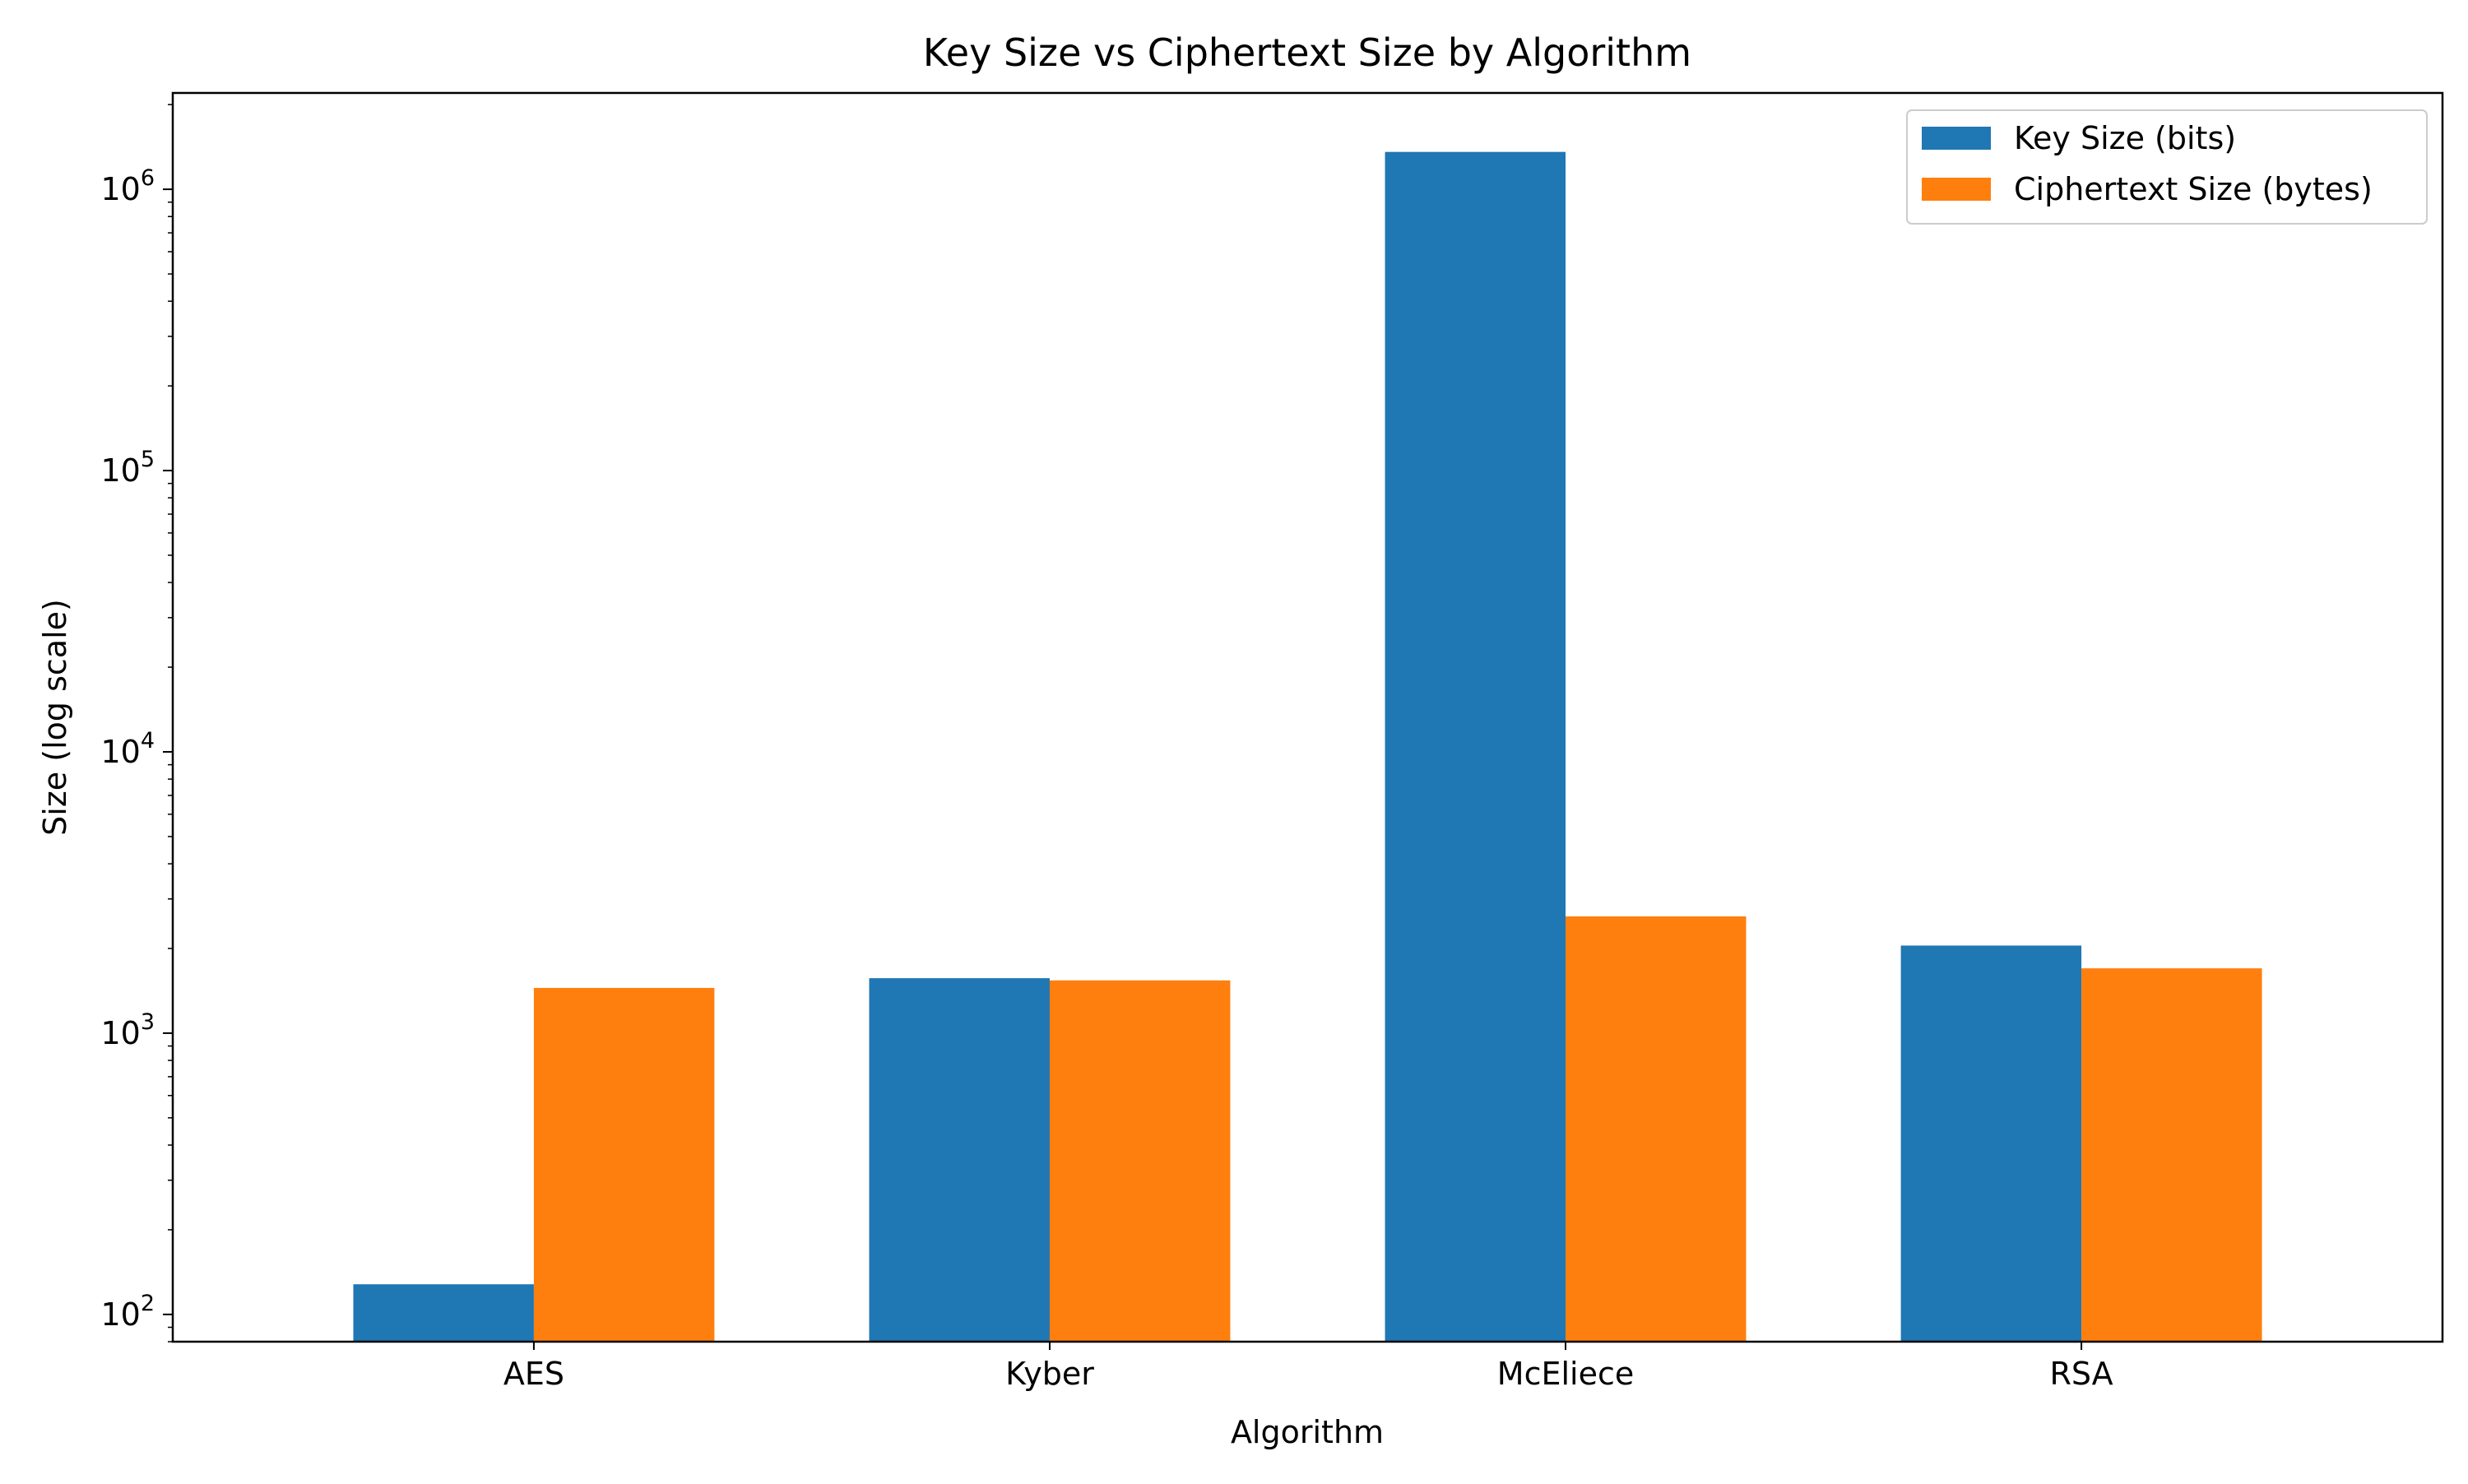 This screenshot has width=2468, height=1484. I want to click on legend: Key Size (bits) Ciphertext Size (bytes), so click(2167, 167).